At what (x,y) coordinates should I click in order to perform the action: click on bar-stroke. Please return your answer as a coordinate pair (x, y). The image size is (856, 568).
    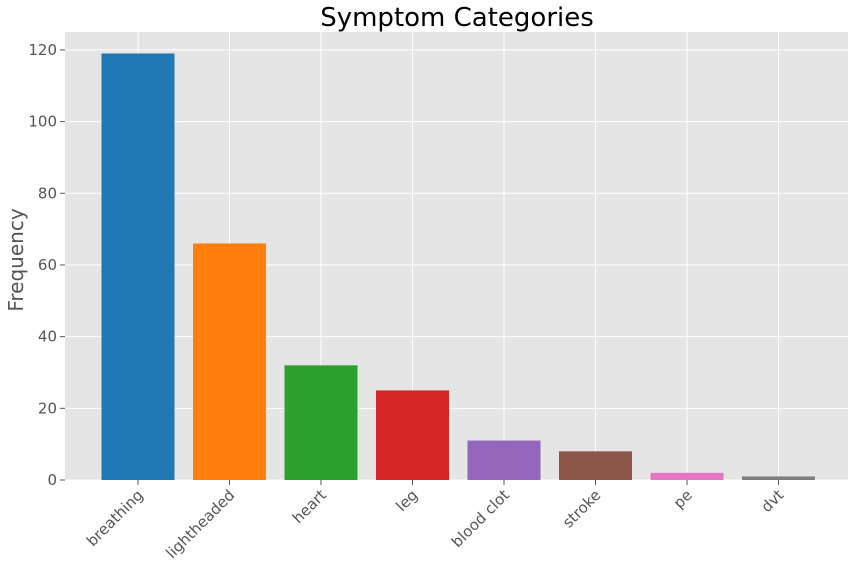
    Looking at the image, I should click on (595, 465).